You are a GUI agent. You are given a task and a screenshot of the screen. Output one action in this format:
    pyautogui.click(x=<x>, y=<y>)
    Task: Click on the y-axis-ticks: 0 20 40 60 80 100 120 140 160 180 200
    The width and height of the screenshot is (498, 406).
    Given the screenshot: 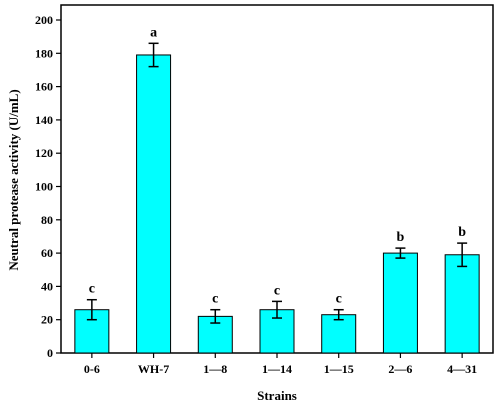 What is the action you would take?
    pyautogui.click(x=48, y=186)
    